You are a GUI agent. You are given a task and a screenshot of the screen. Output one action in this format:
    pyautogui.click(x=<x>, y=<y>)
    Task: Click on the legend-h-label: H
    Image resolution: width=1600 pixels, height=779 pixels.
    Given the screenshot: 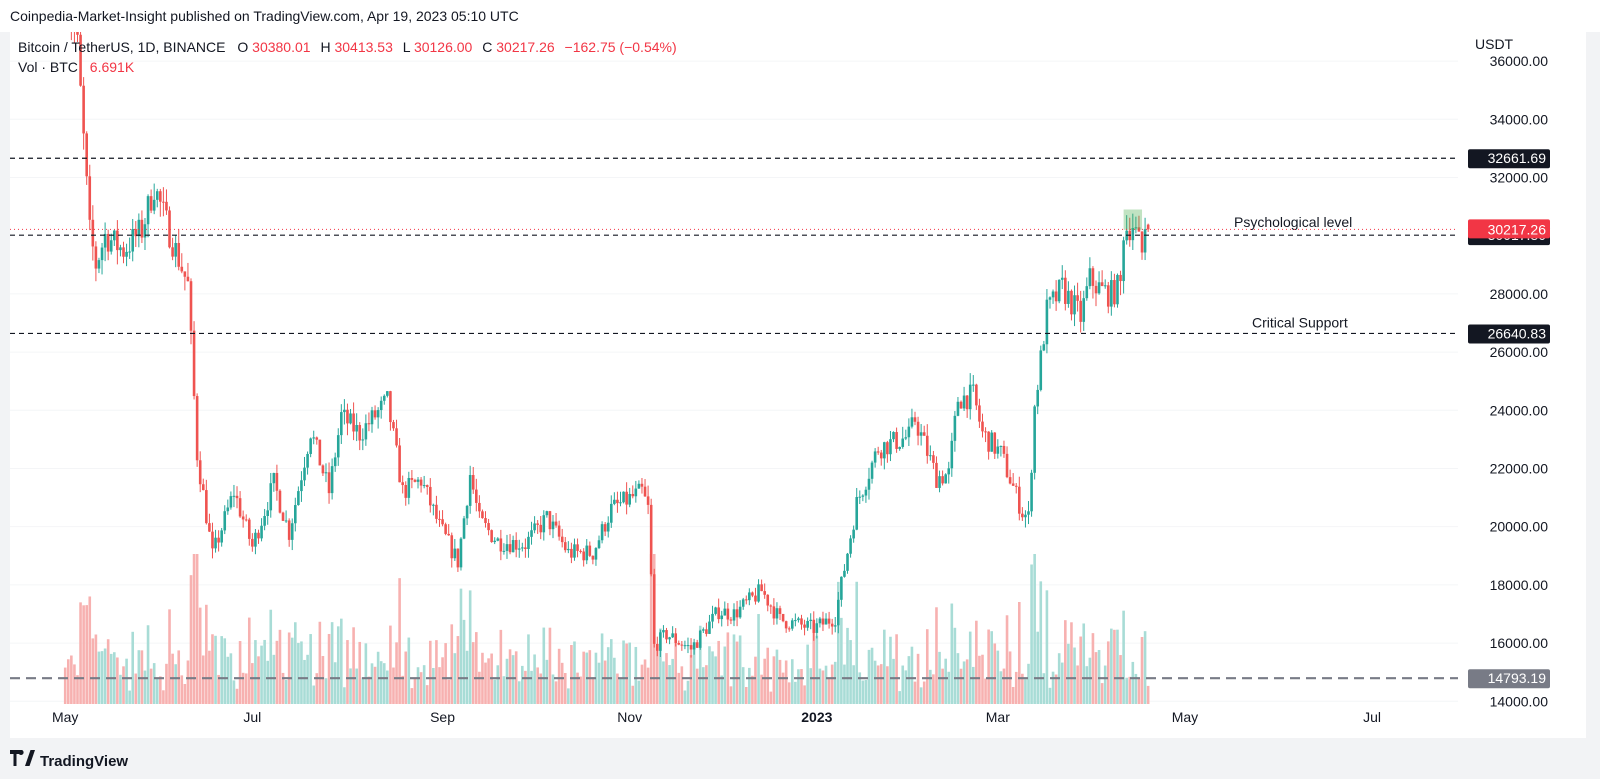 What is the action you would take?
    pyautogui.click(x=325, y=47)
    